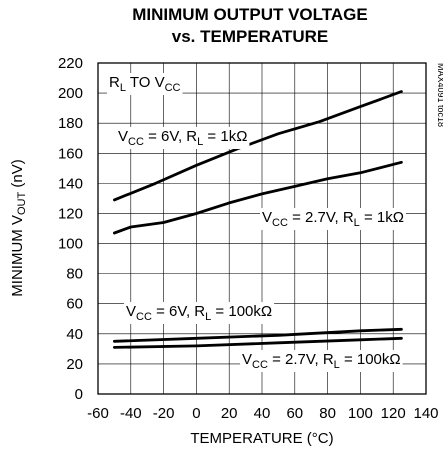  What do you see at coordinates (360, 413) in the screenshot?
I see `x-tick-label: 100` at bounding box center [360, 413].